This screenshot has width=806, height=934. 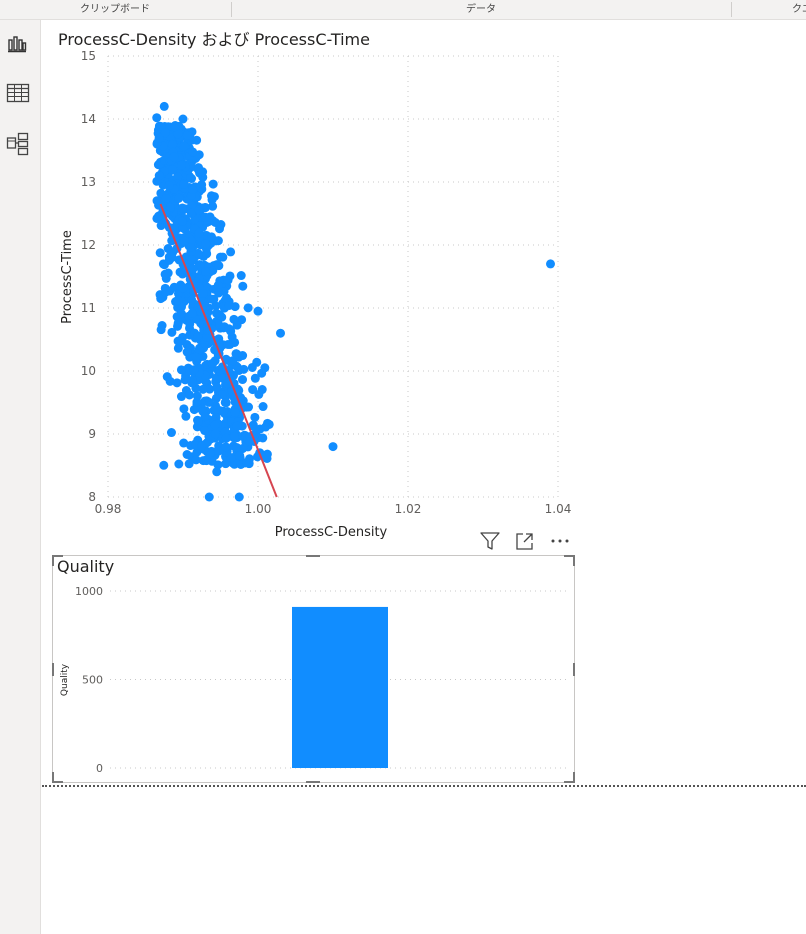 What do you see at coordinates (18, 93) in the screenshot?
I see `data-view-icon` at bounding box center [18, 93].